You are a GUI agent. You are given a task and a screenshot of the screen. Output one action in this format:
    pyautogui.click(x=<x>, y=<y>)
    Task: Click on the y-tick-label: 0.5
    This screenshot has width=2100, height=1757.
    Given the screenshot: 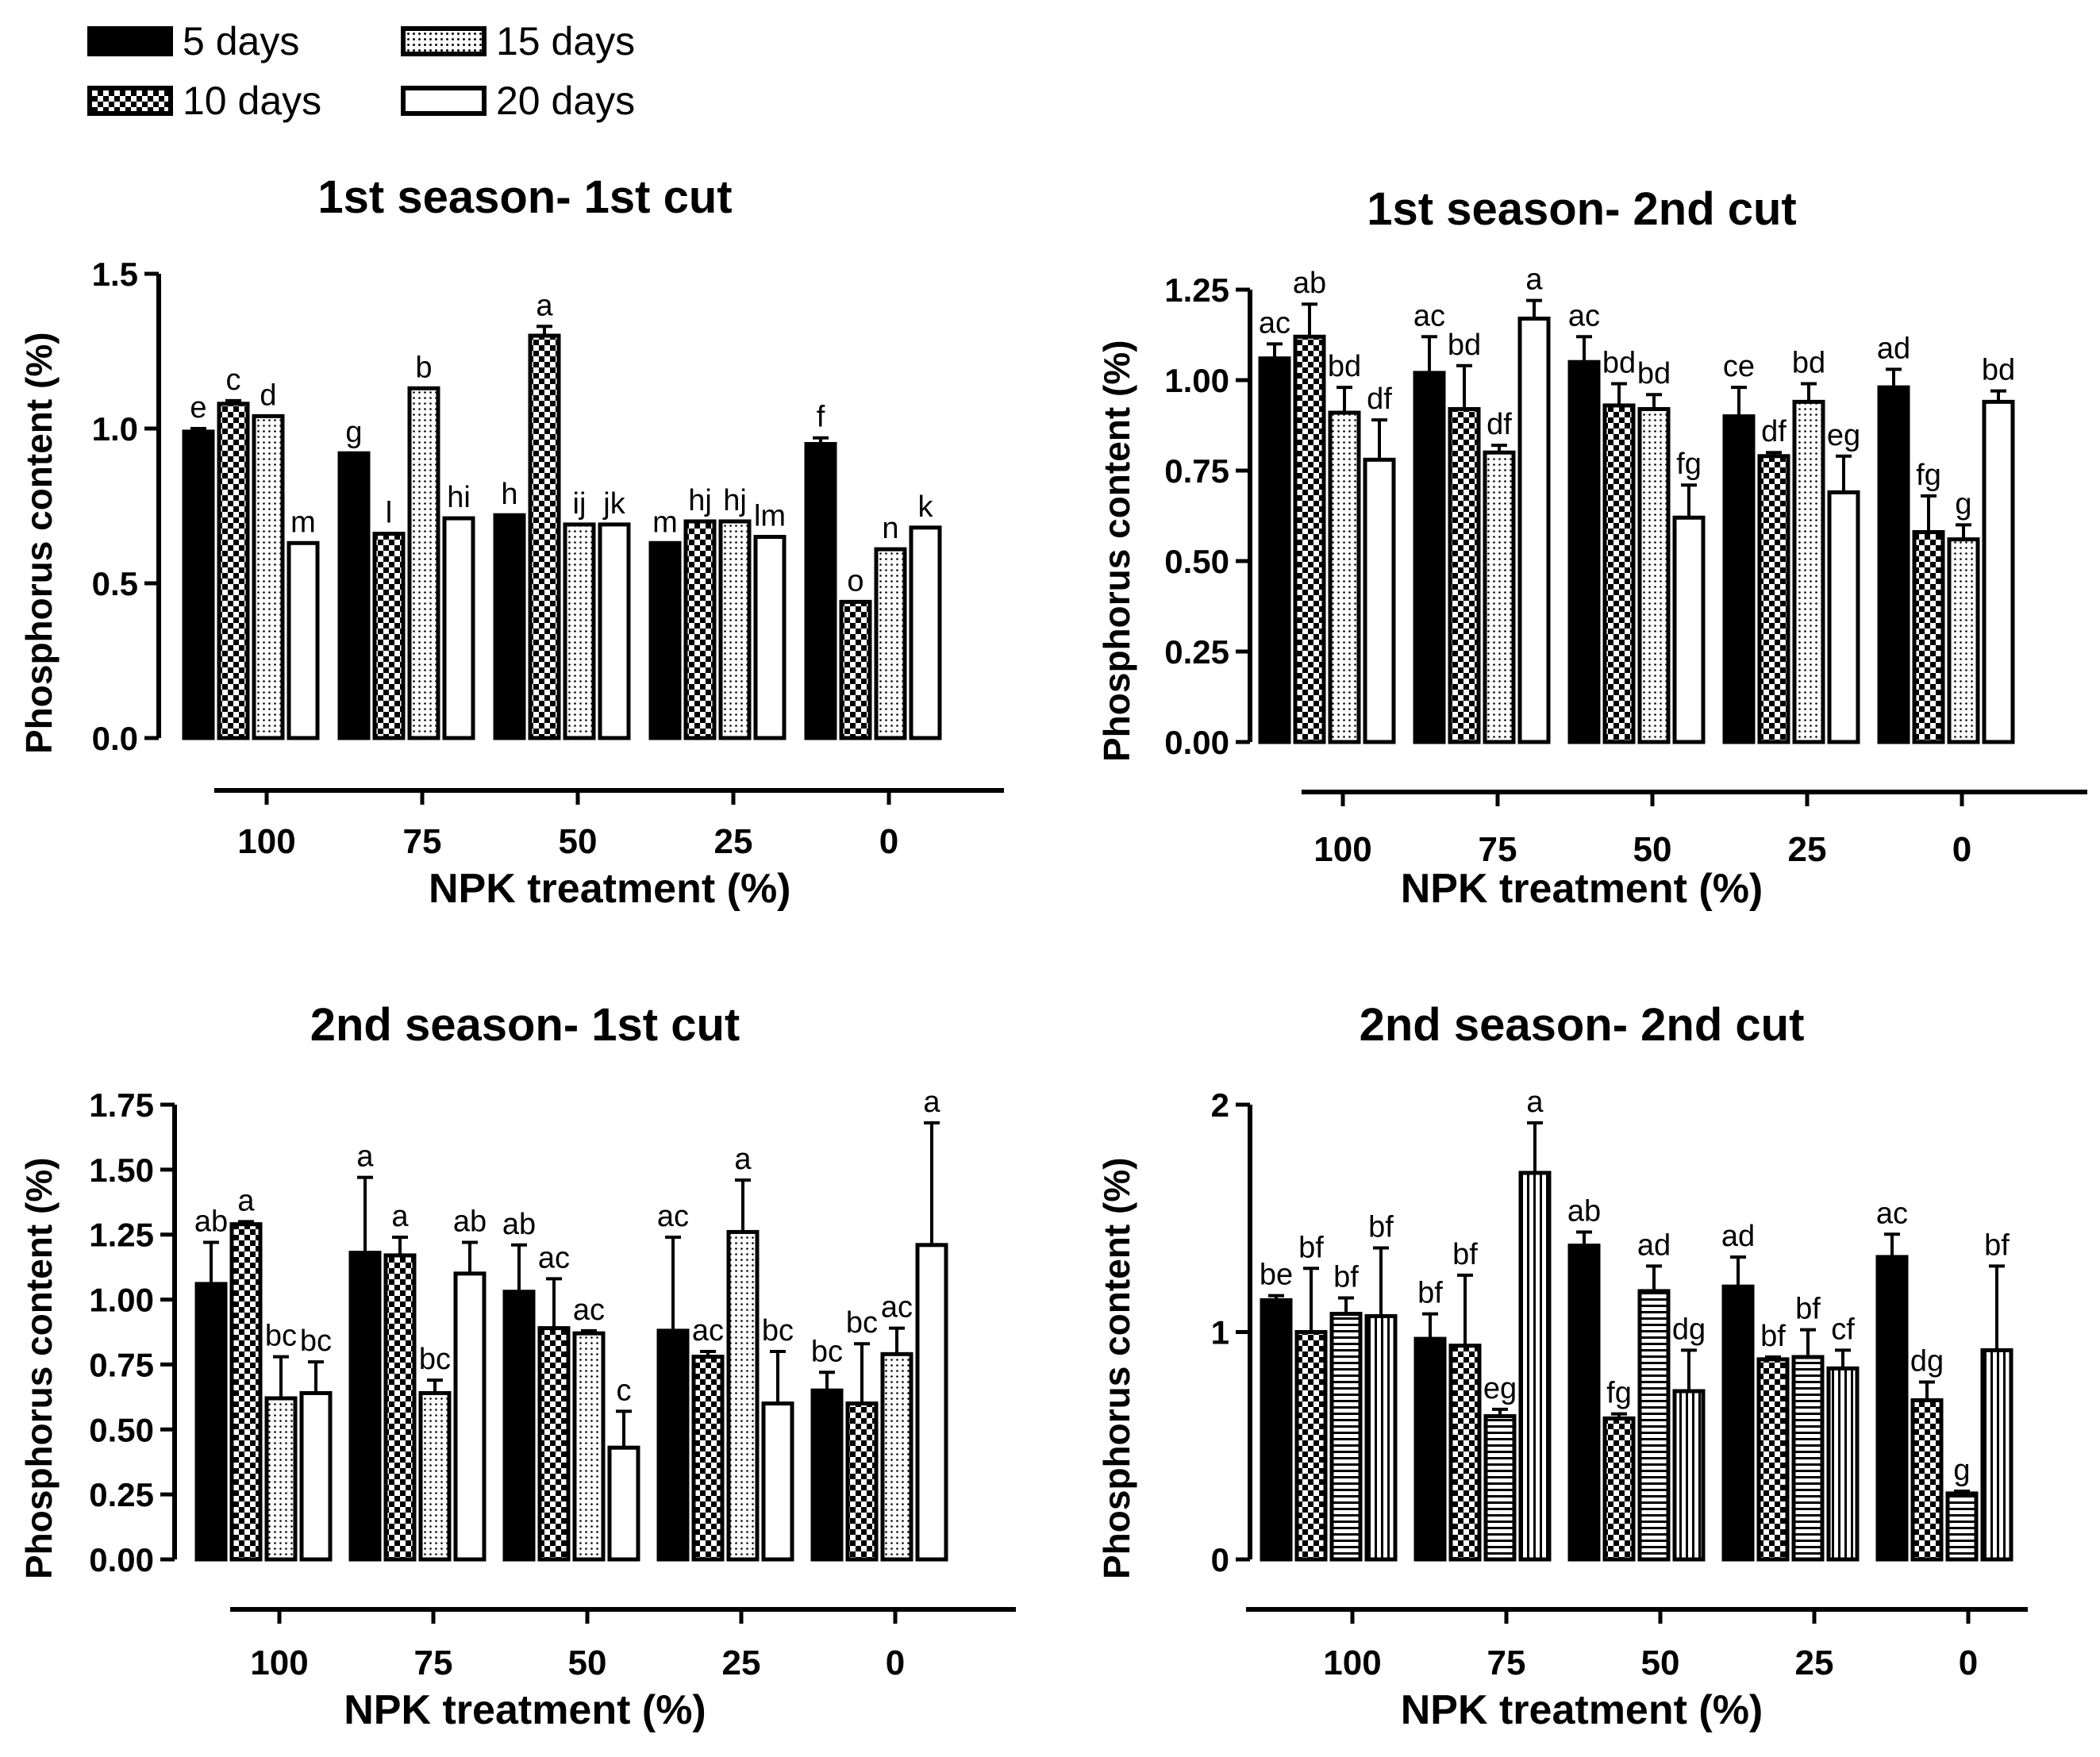 What is the action you would take?
    pyautogui.click(x=115, y=583)
    